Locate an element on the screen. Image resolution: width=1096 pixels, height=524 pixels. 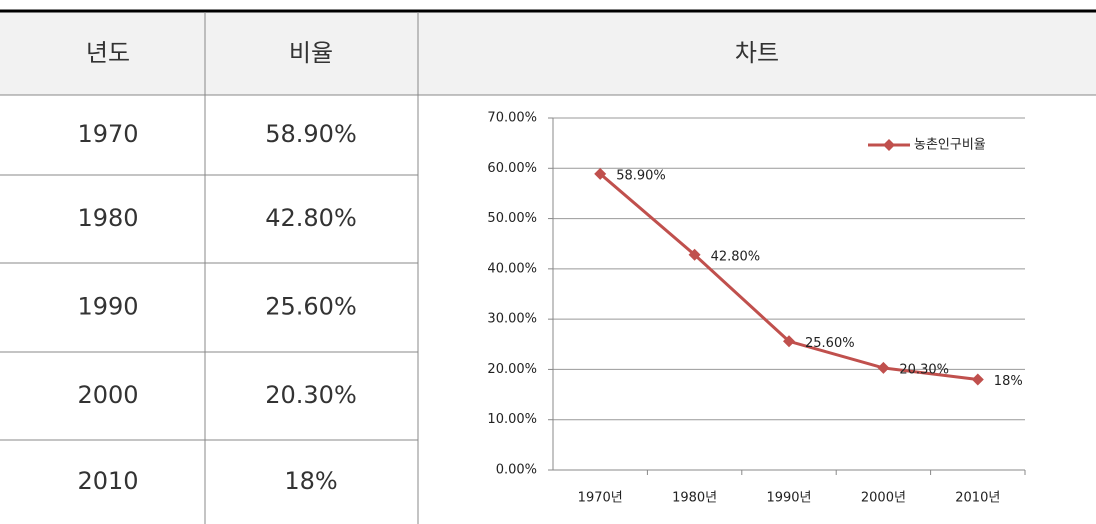
header-cell: 년도 is located at coordinates (108, 53).